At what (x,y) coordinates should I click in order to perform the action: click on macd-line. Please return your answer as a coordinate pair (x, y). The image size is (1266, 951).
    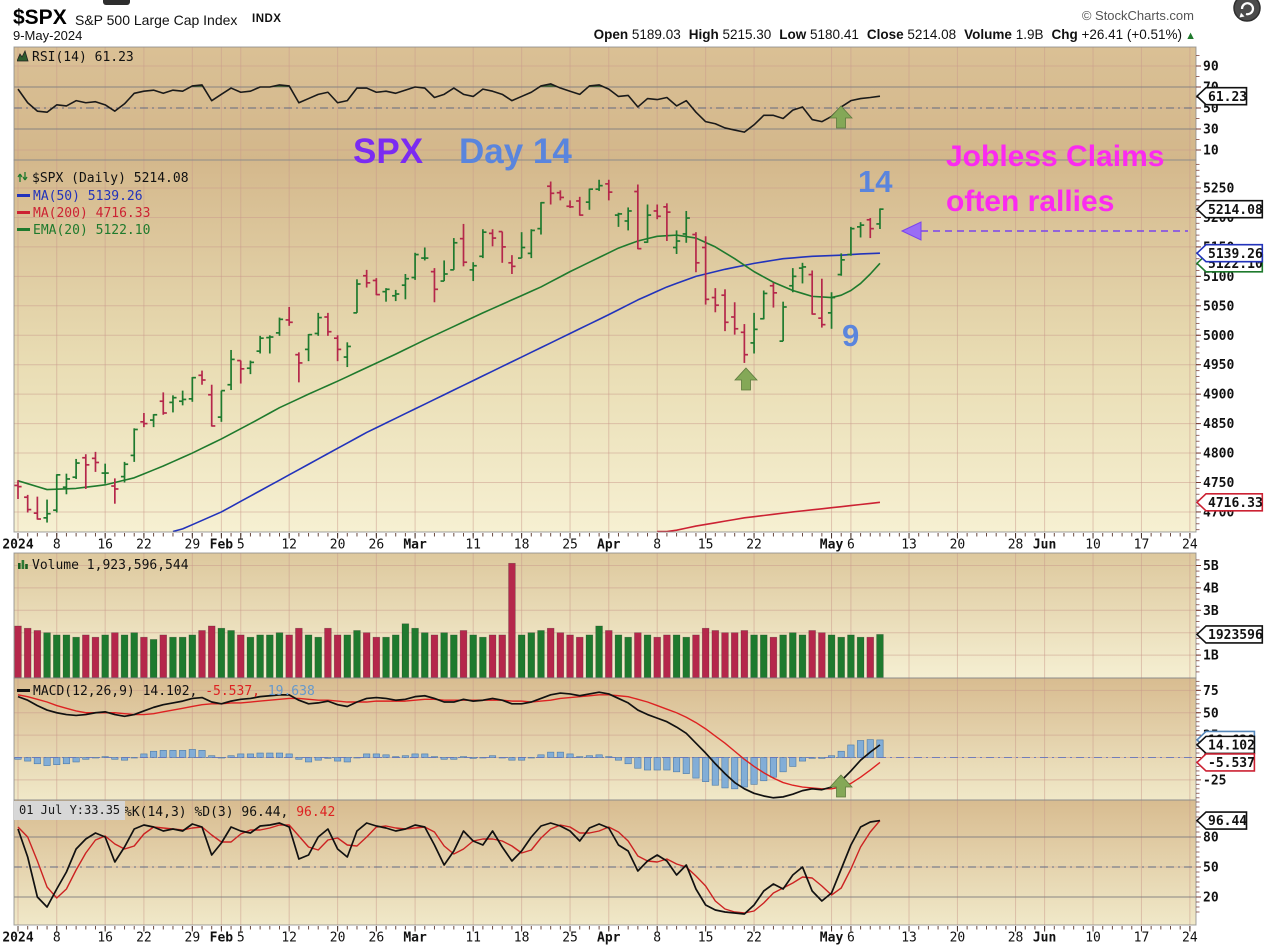
    Looking at the image, I should click on (449, 745).